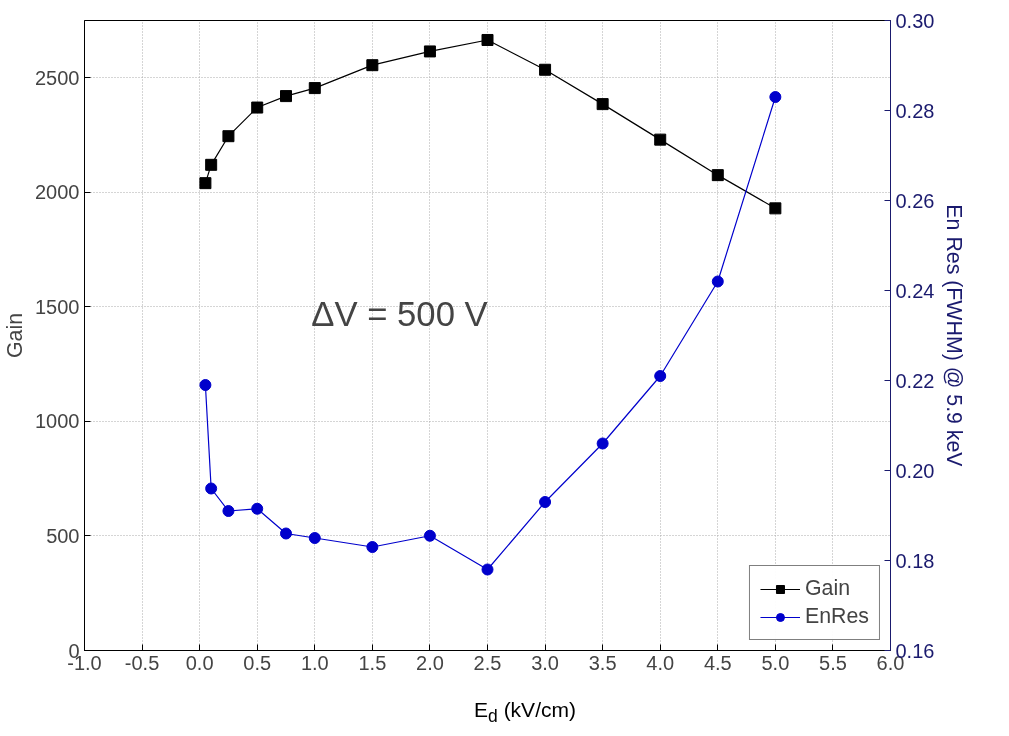  I want to click on y2-tick-label: 0.30, so click(915, 20).